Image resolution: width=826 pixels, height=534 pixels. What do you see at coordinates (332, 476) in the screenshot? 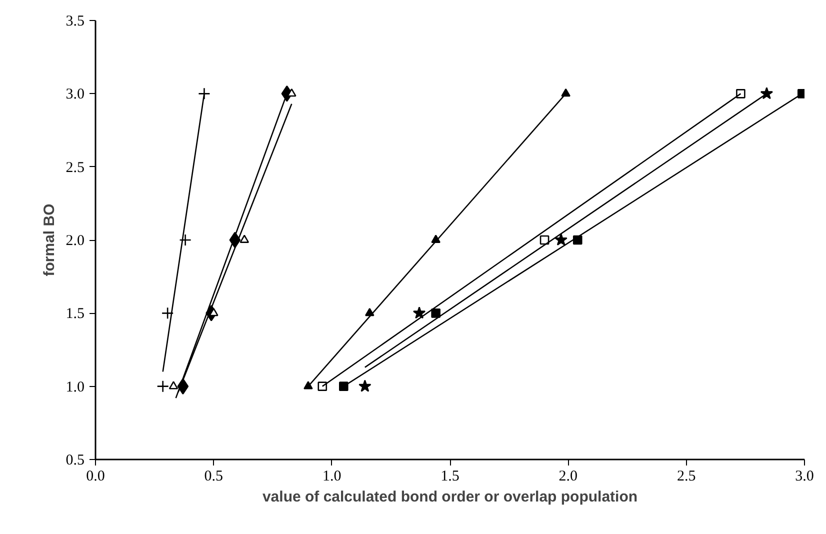
I see `x-tick-label: 1.0` at bounding box center [332, 476].